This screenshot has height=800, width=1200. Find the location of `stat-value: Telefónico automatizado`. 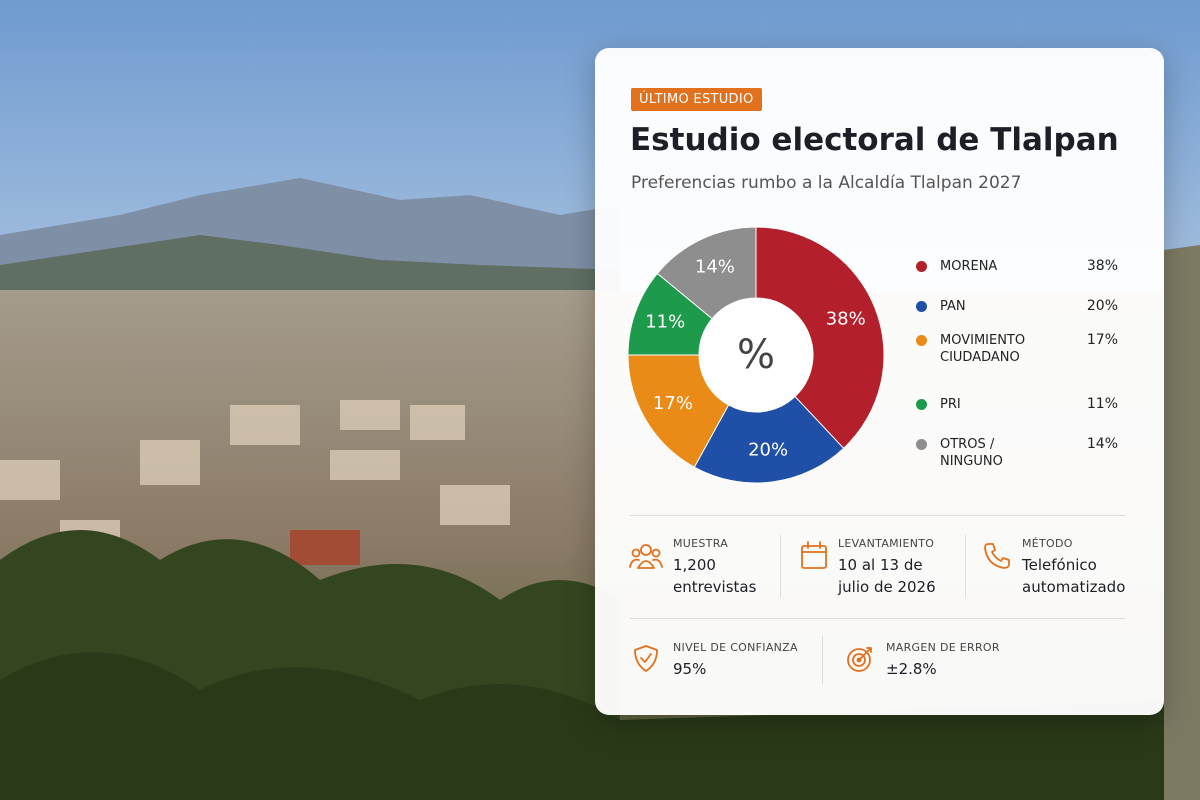

stat-value: Telefónico automatizado is located at coordinates (1074, 576).